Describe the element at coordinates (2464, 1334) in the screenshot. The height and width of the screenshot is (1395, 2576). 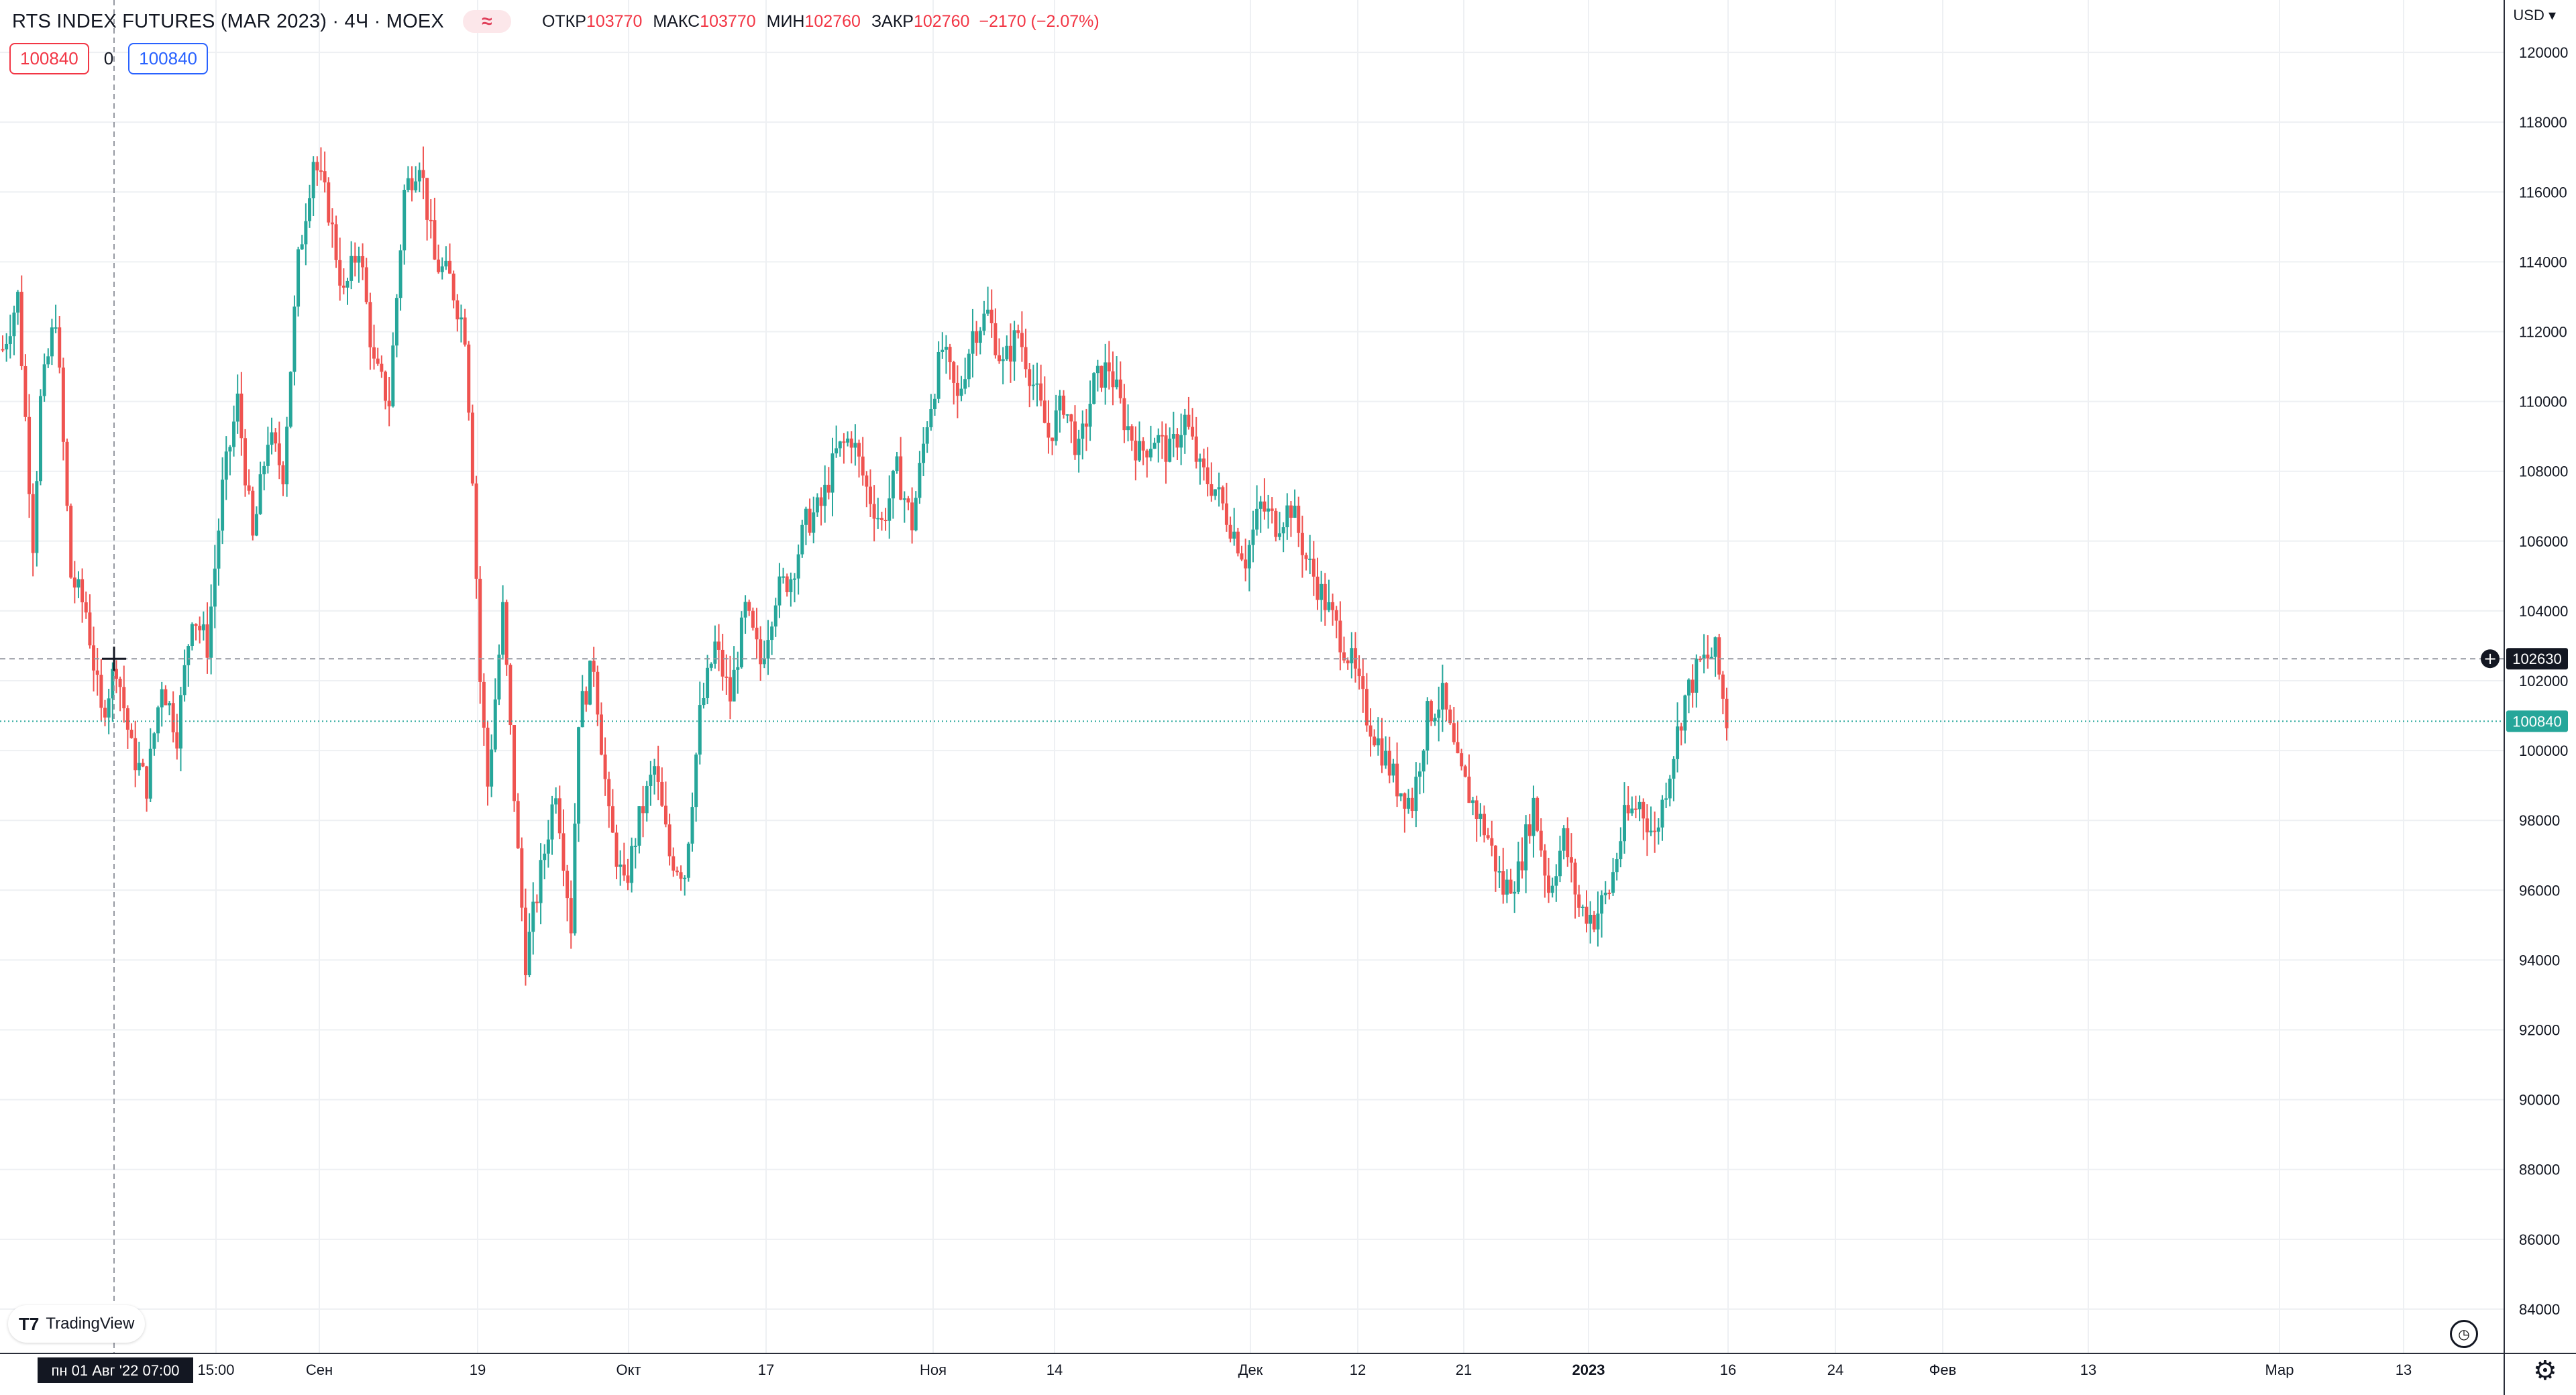
I see `clock-icon: ◷` at that location.